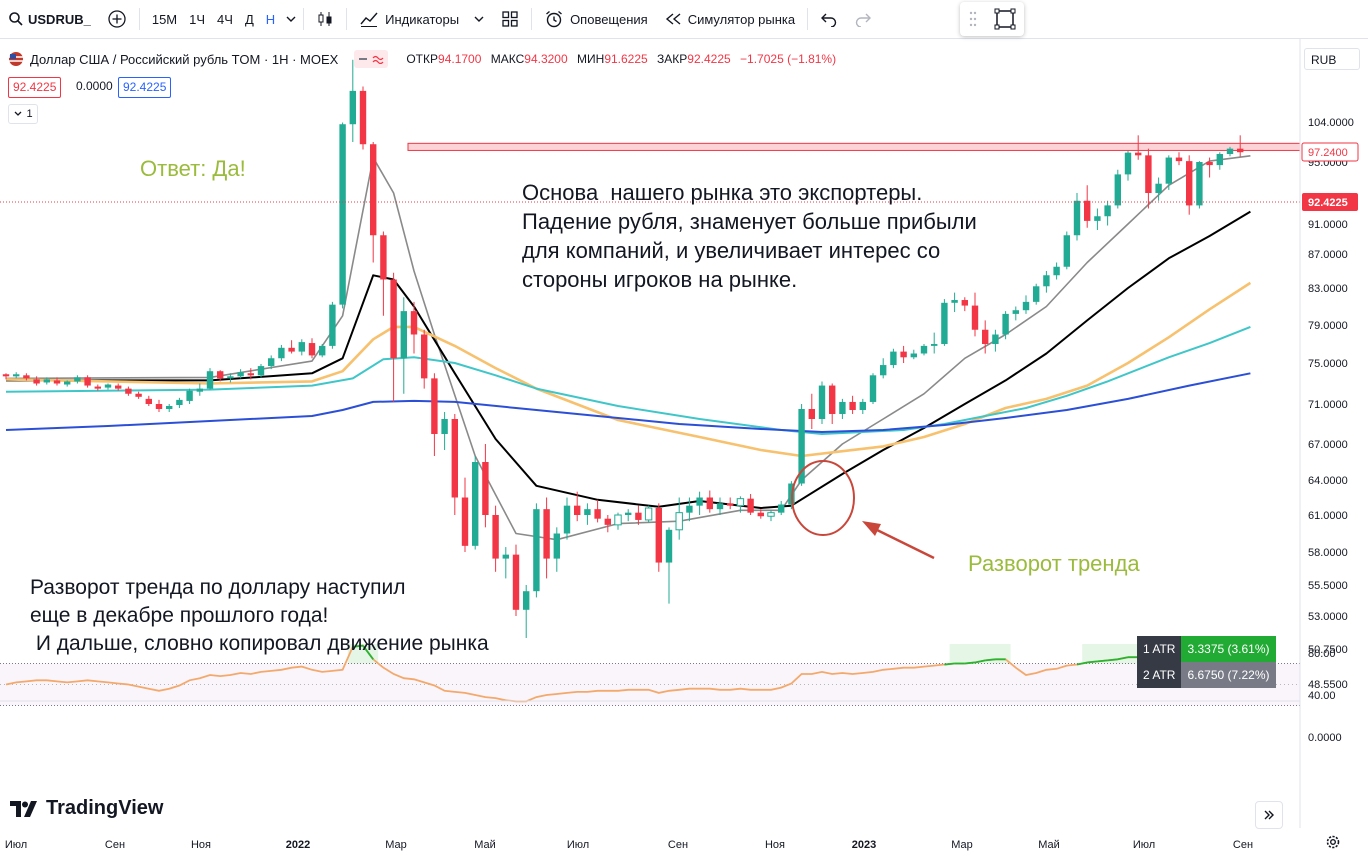 The width and height of the screenshot is (1368, 855). I want to click on price-tick-label: 55.5000, so click(1328, 586).